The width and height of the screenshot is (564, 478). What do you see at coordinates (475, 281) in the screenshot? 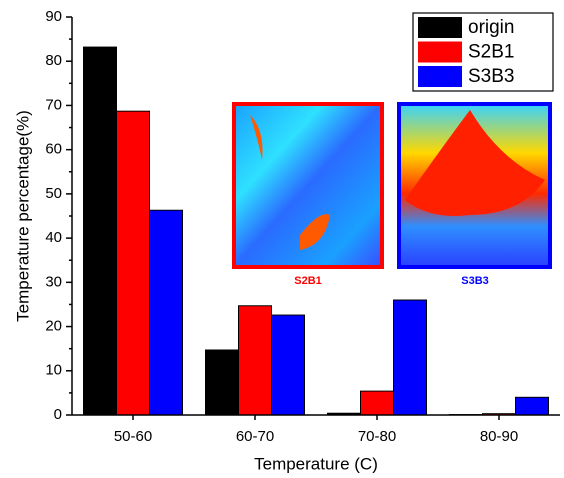
I see `inset-label: S3B3` at bounding box center [475, 281].